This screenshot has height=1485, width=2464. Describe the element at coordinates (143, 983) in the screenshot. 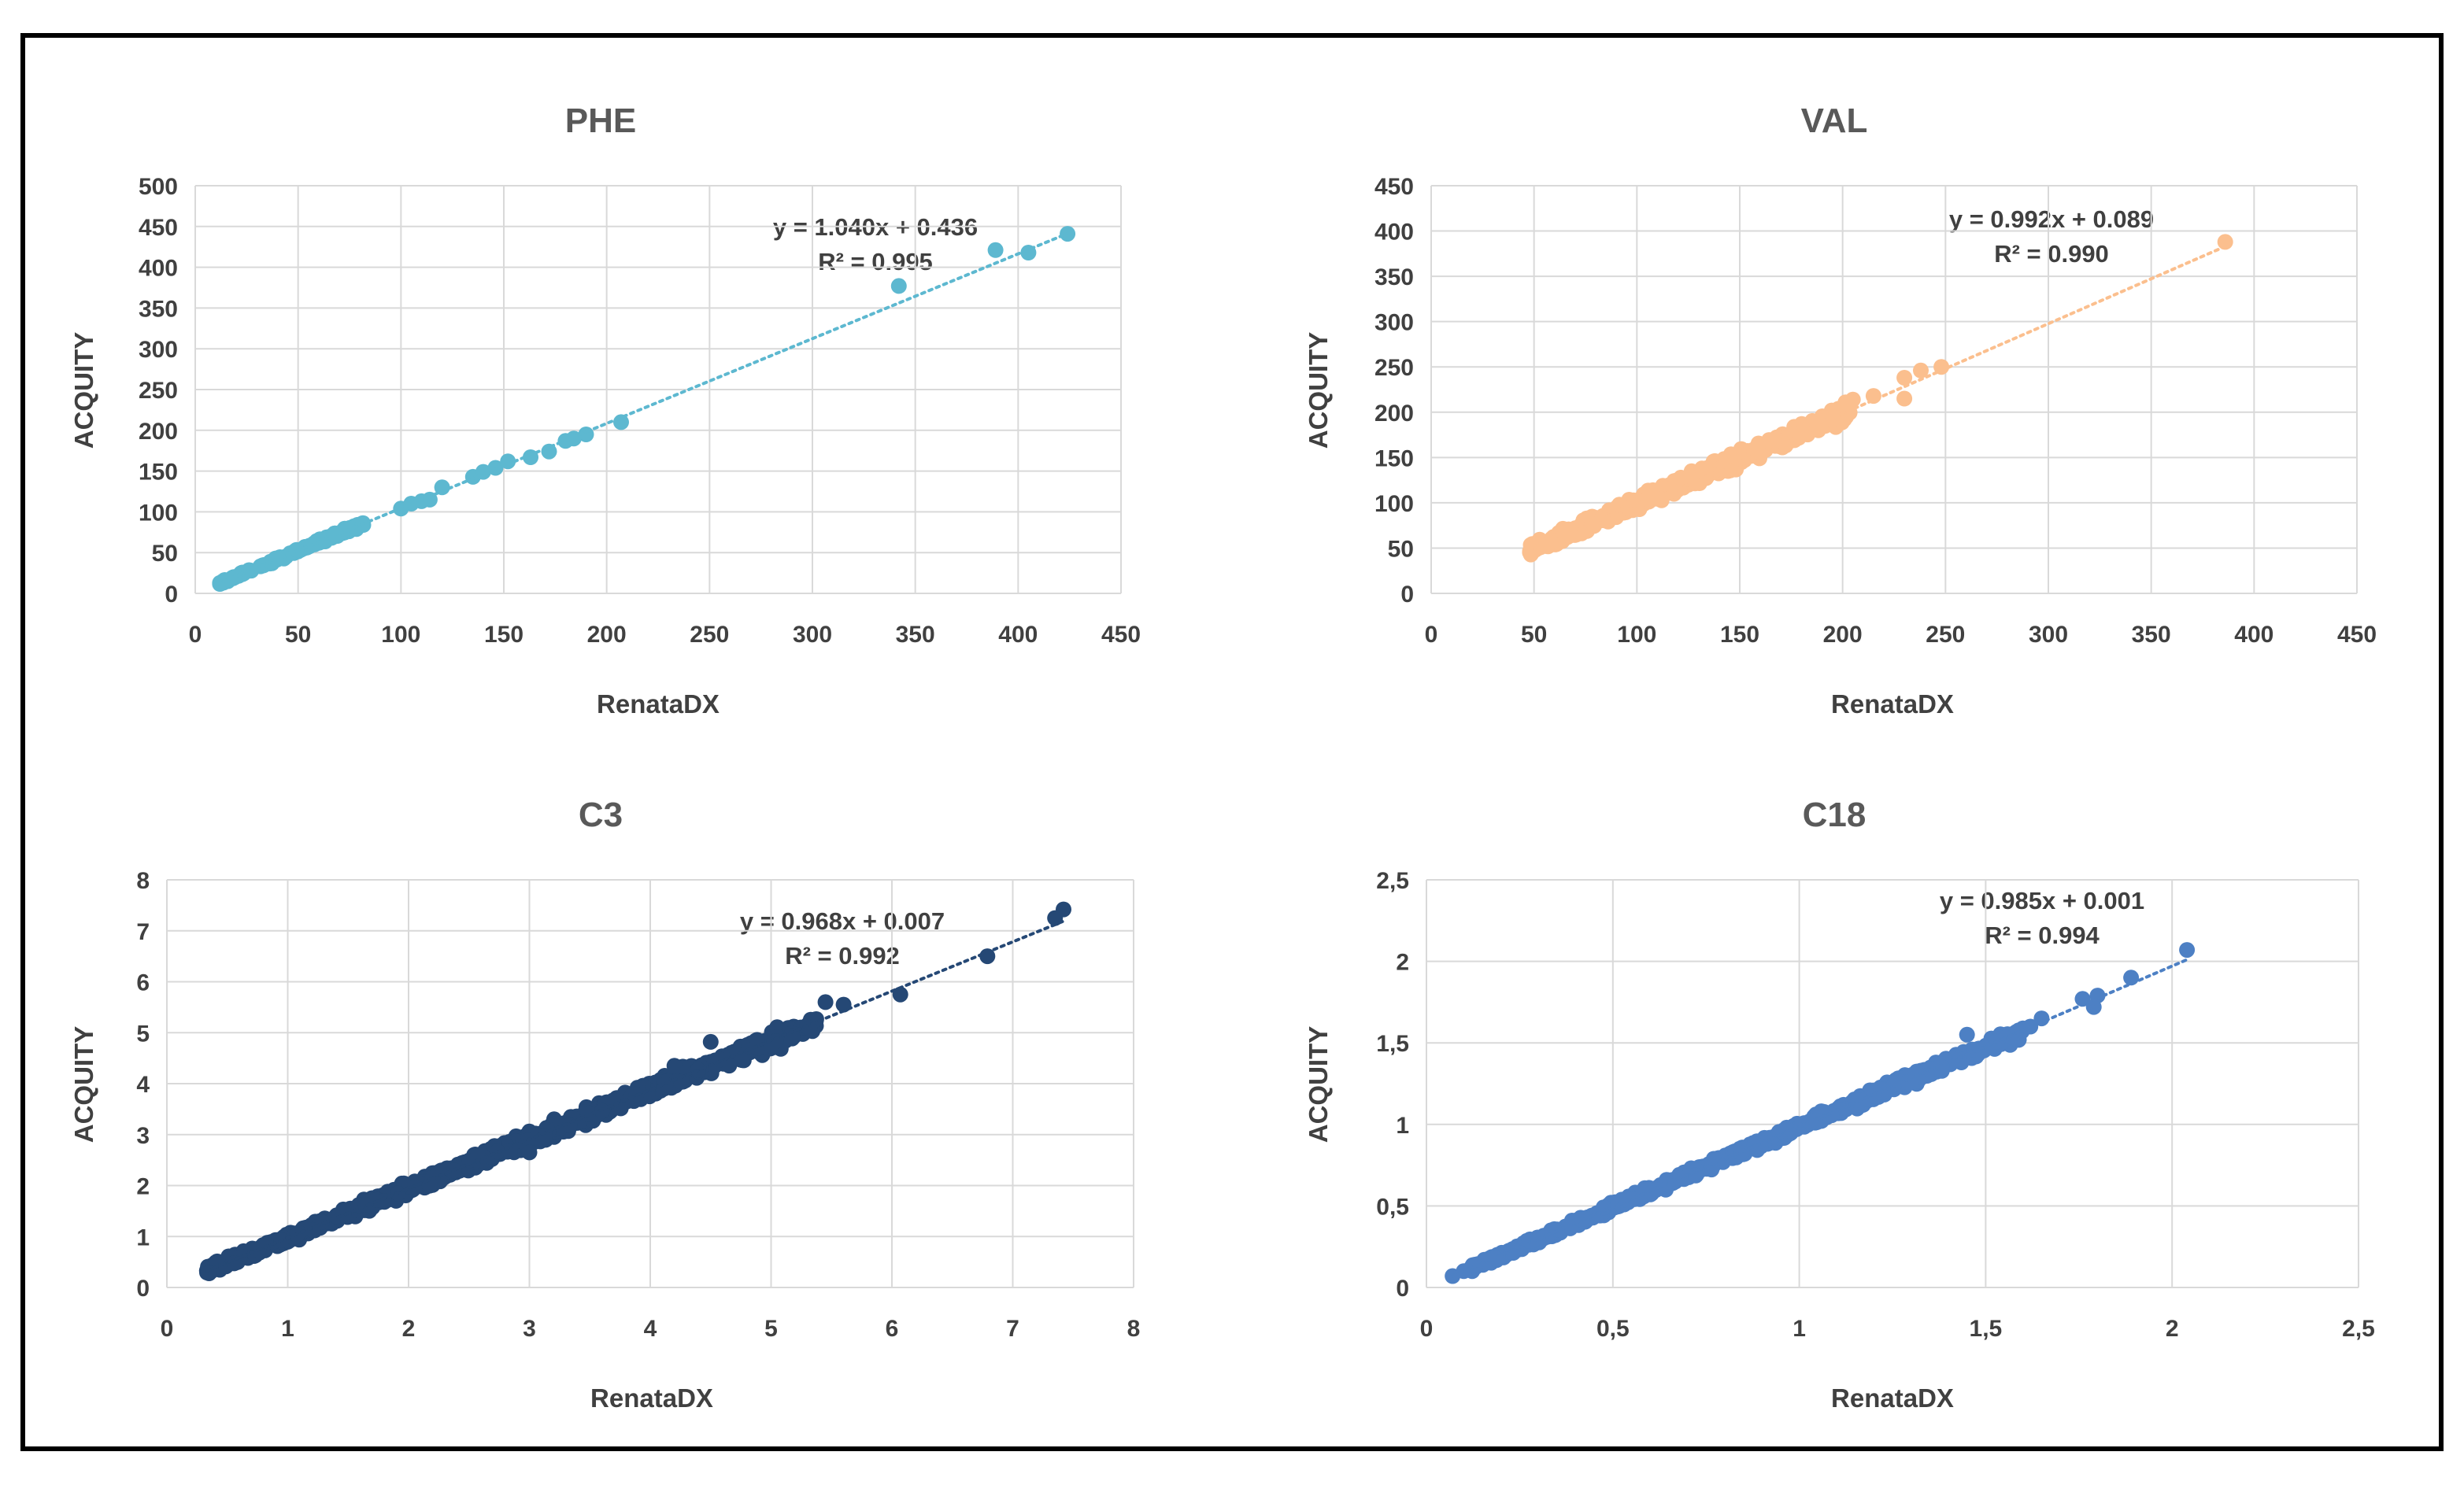

I see `y-tick-label: 6` at that location.